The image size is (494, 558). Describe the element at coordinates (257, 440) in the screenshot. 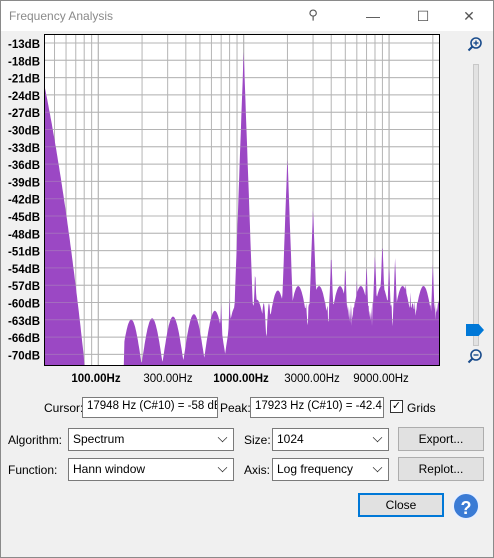

I see `size-label: Size:` at that location.